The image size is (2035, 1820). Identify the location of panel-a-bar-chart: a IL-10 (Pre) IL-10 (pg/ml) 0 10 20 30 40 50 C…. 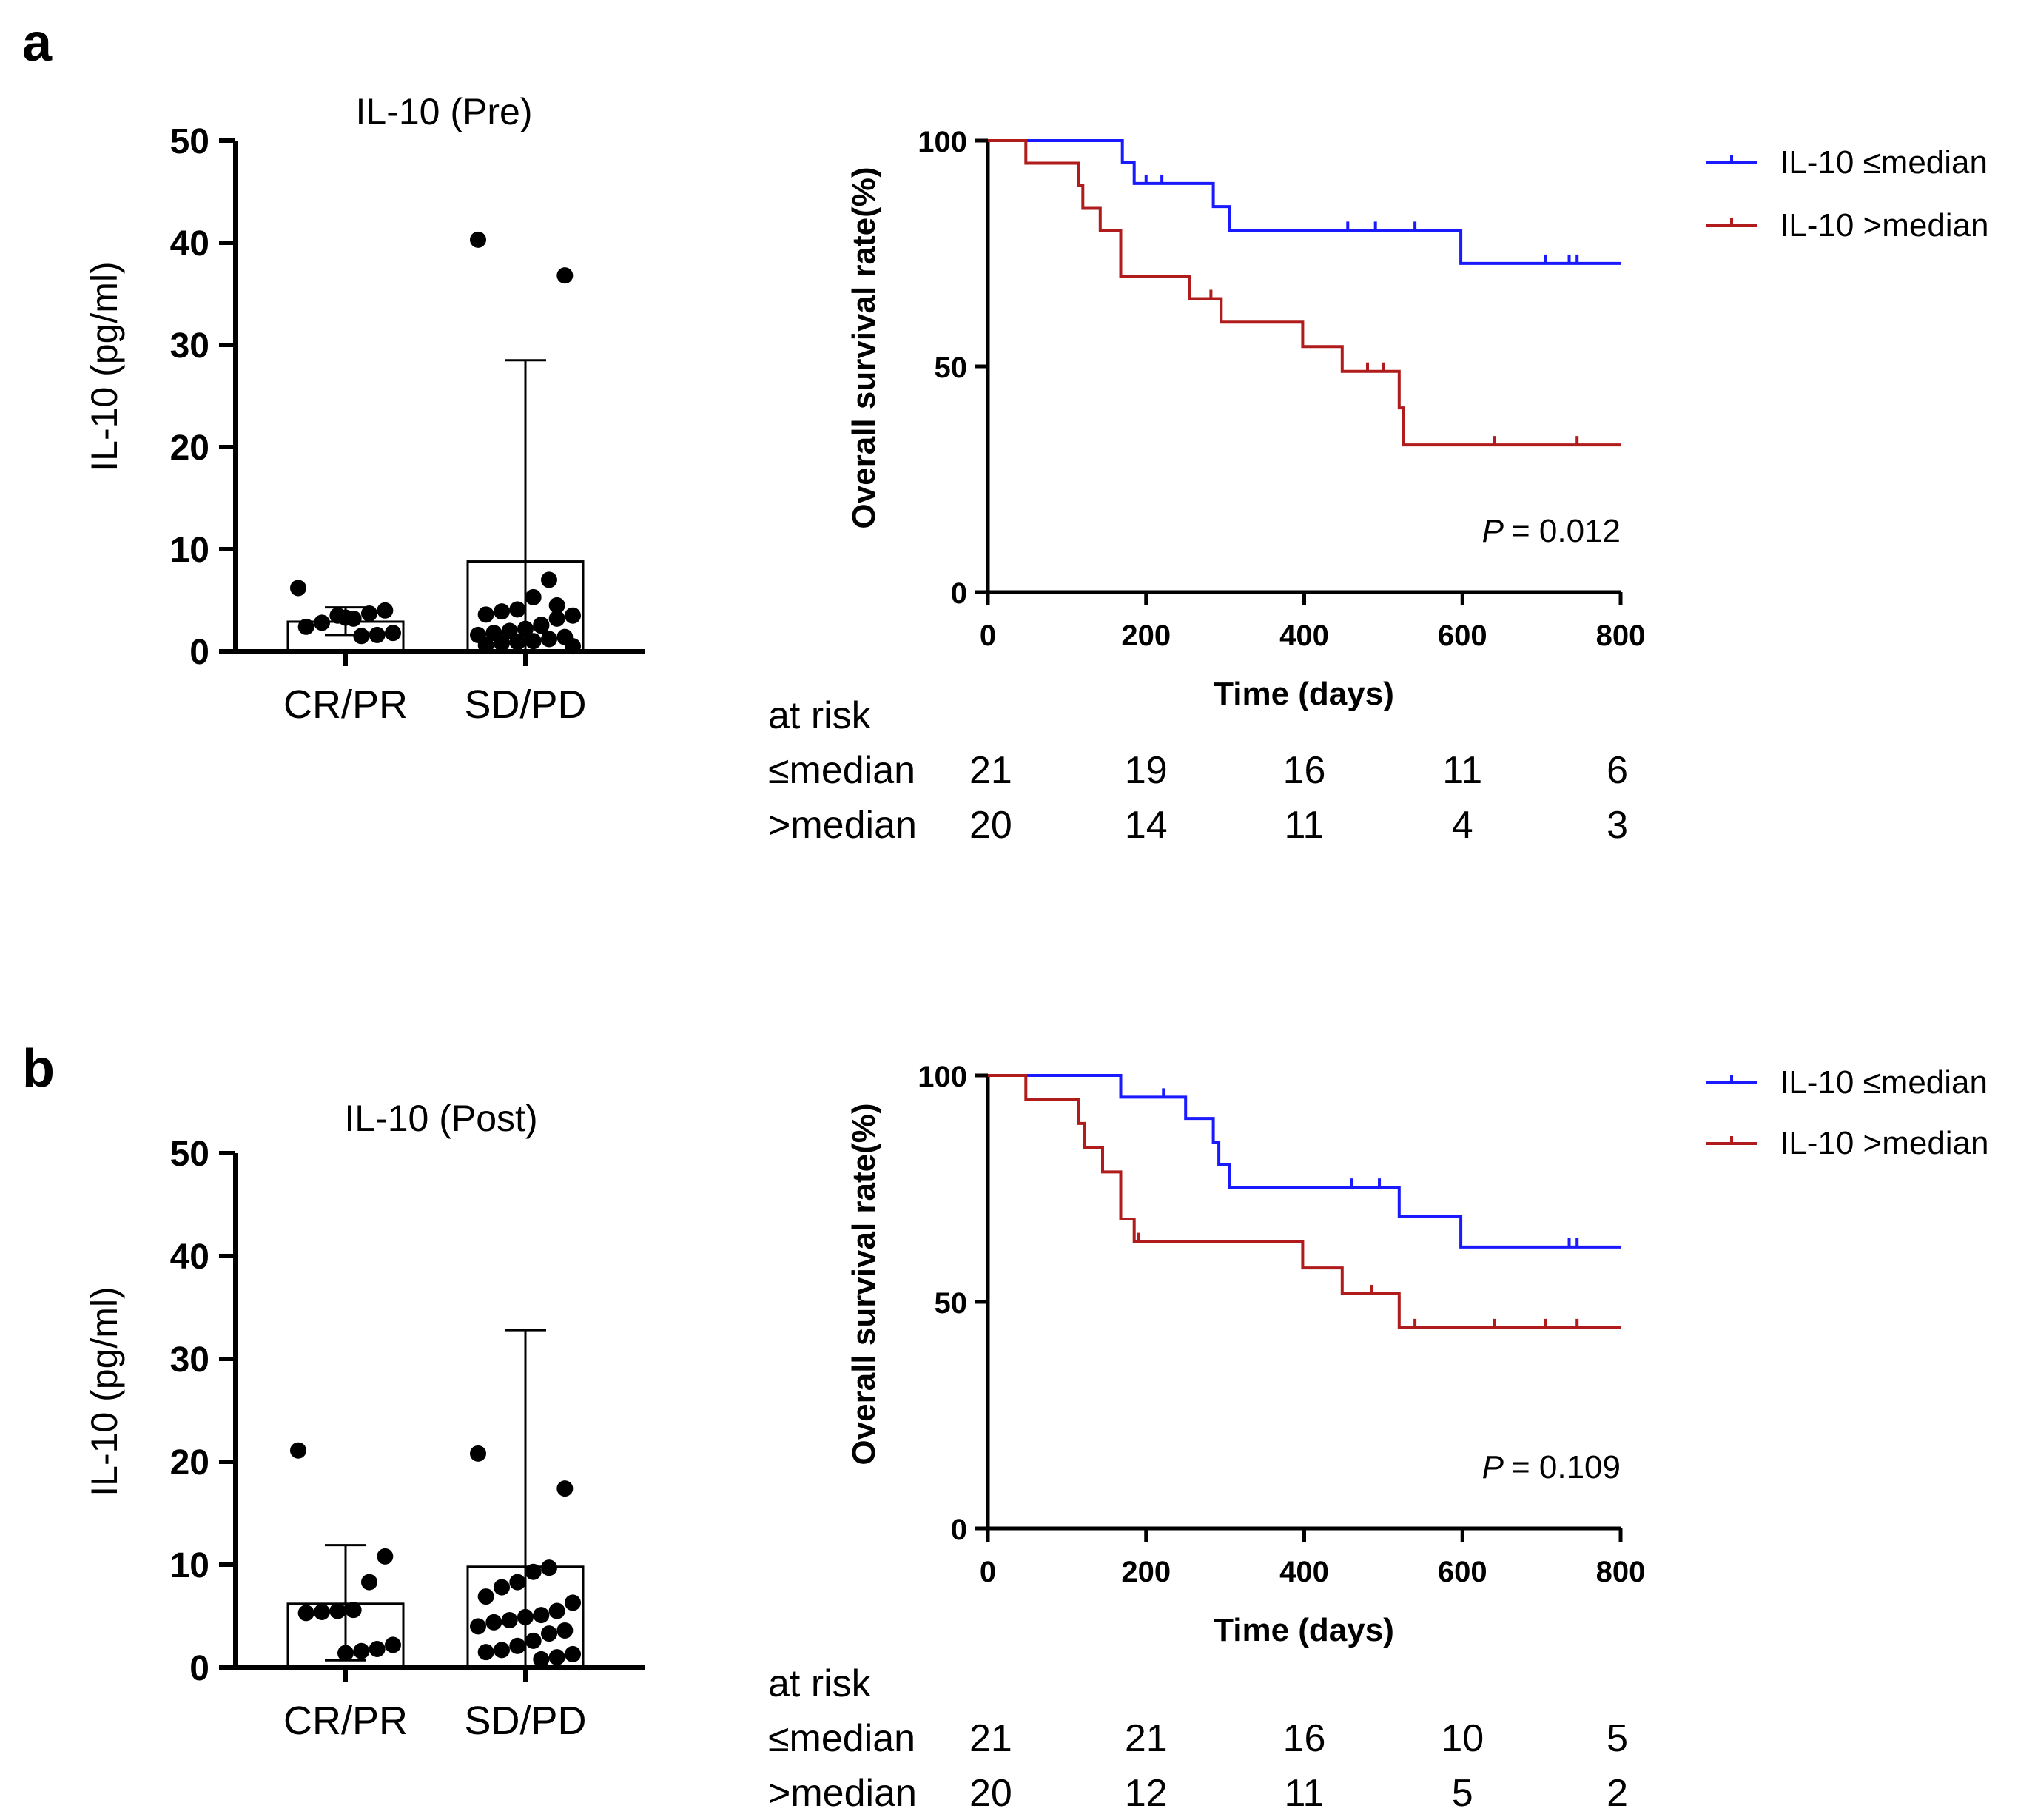
(333, 370).